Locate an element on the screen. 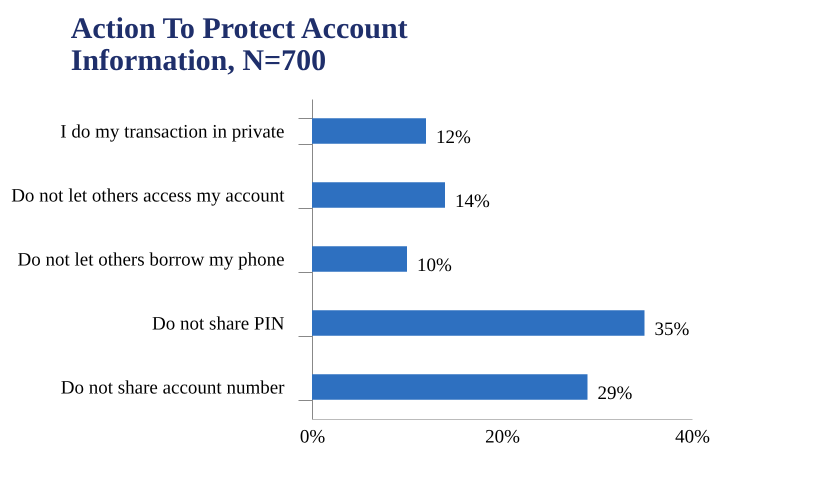  data-label: 35% is located at coordinates (672, 329).